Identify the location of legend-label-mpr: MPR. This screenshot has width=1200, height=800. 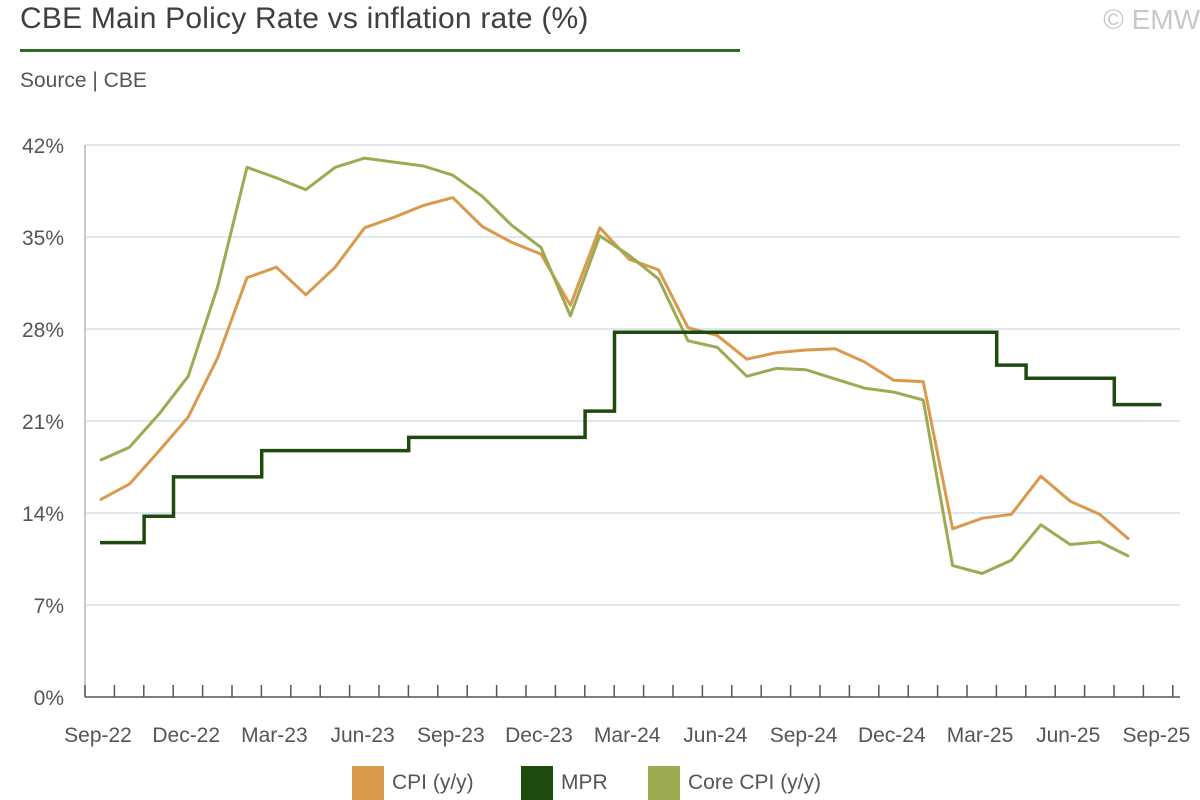
(584, 782).